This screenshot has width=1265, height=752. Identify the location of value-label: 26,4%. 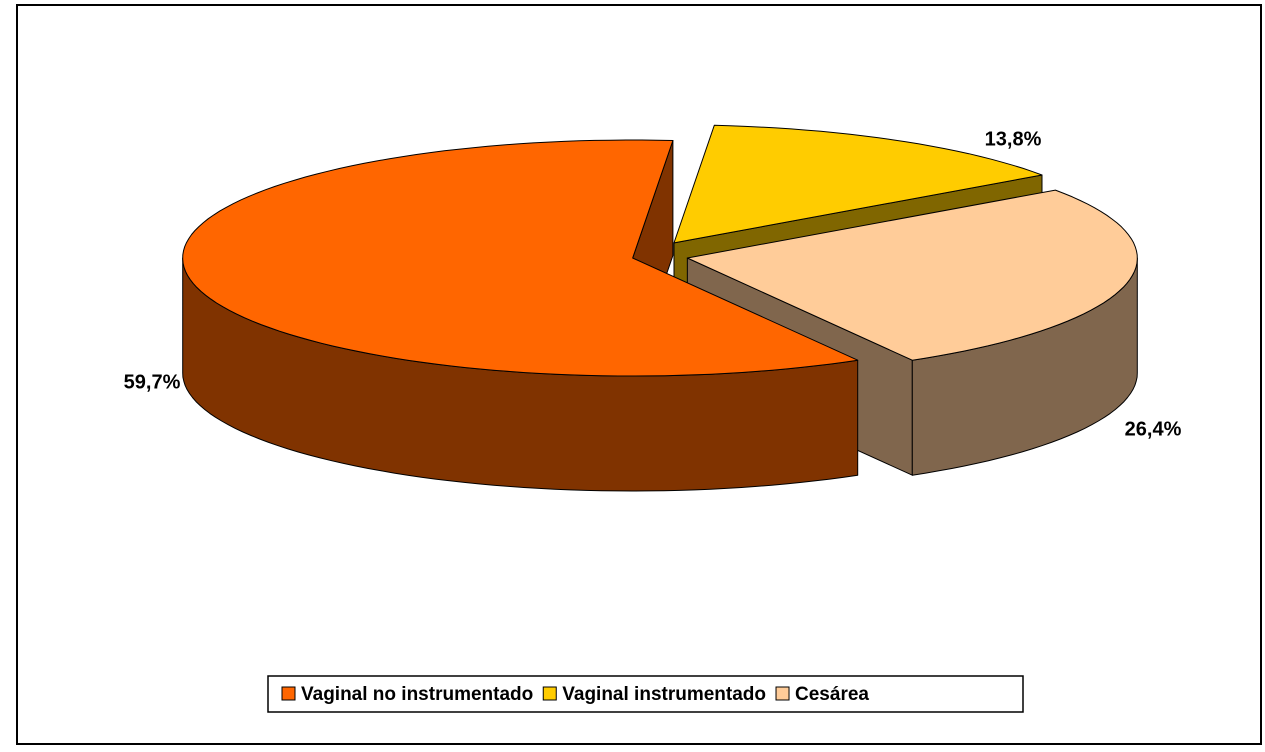
(1153, 429).